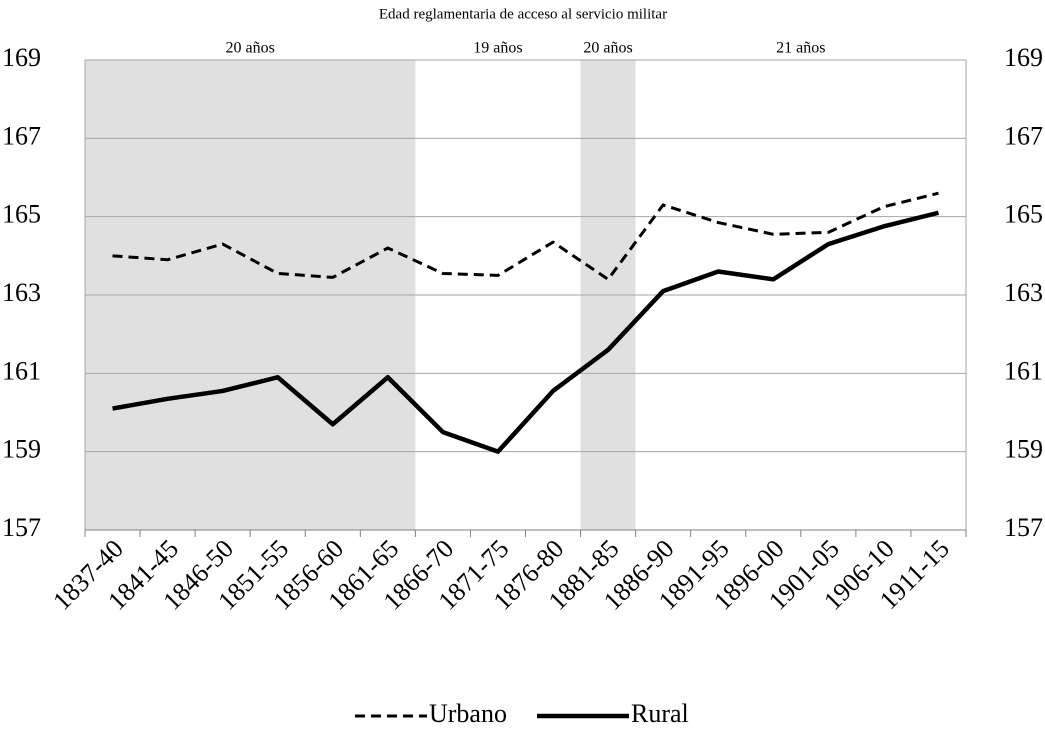 This screenshot has width=1045, height=731. Describe the element at coordinates (1023, 449) in the screenshot. I see `y2-tick-label: 159` at that location.